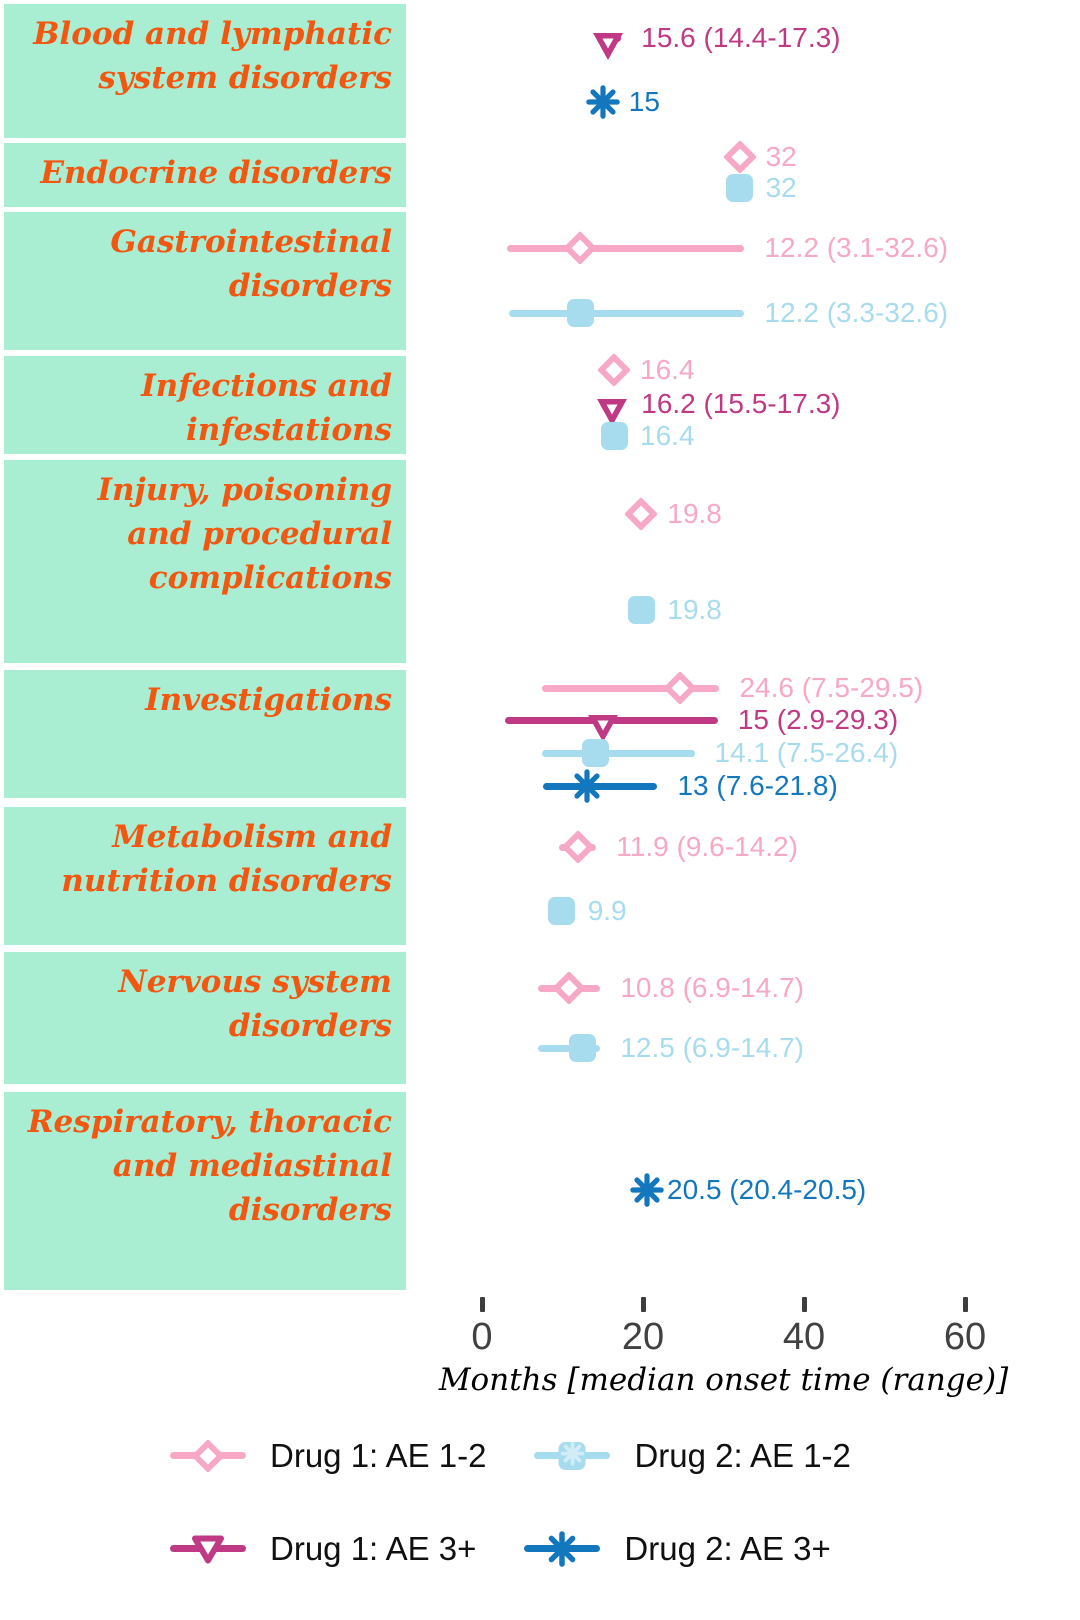 This screenshot has width=1080, height=1620. I want to click on axis-tick-label: 20, so click(643, 1337).